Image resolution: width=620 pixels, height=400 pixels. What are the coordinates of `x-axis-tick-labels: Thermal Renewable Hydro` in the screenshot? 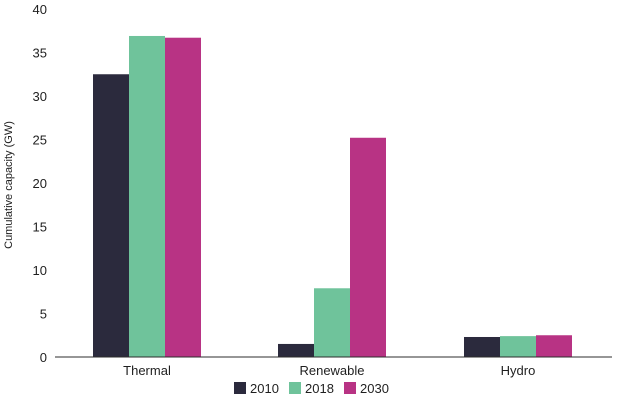 It's located at (329, 370).